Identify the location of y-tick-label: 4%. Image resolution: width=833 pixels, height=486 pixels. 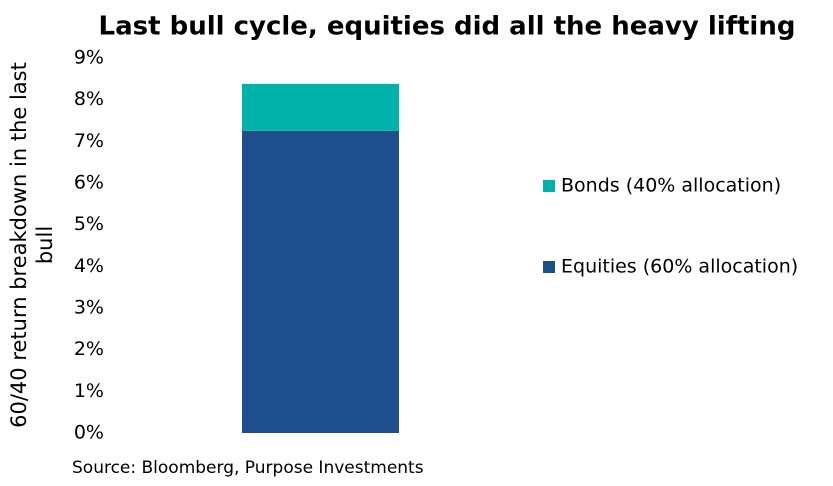
(89, 266).